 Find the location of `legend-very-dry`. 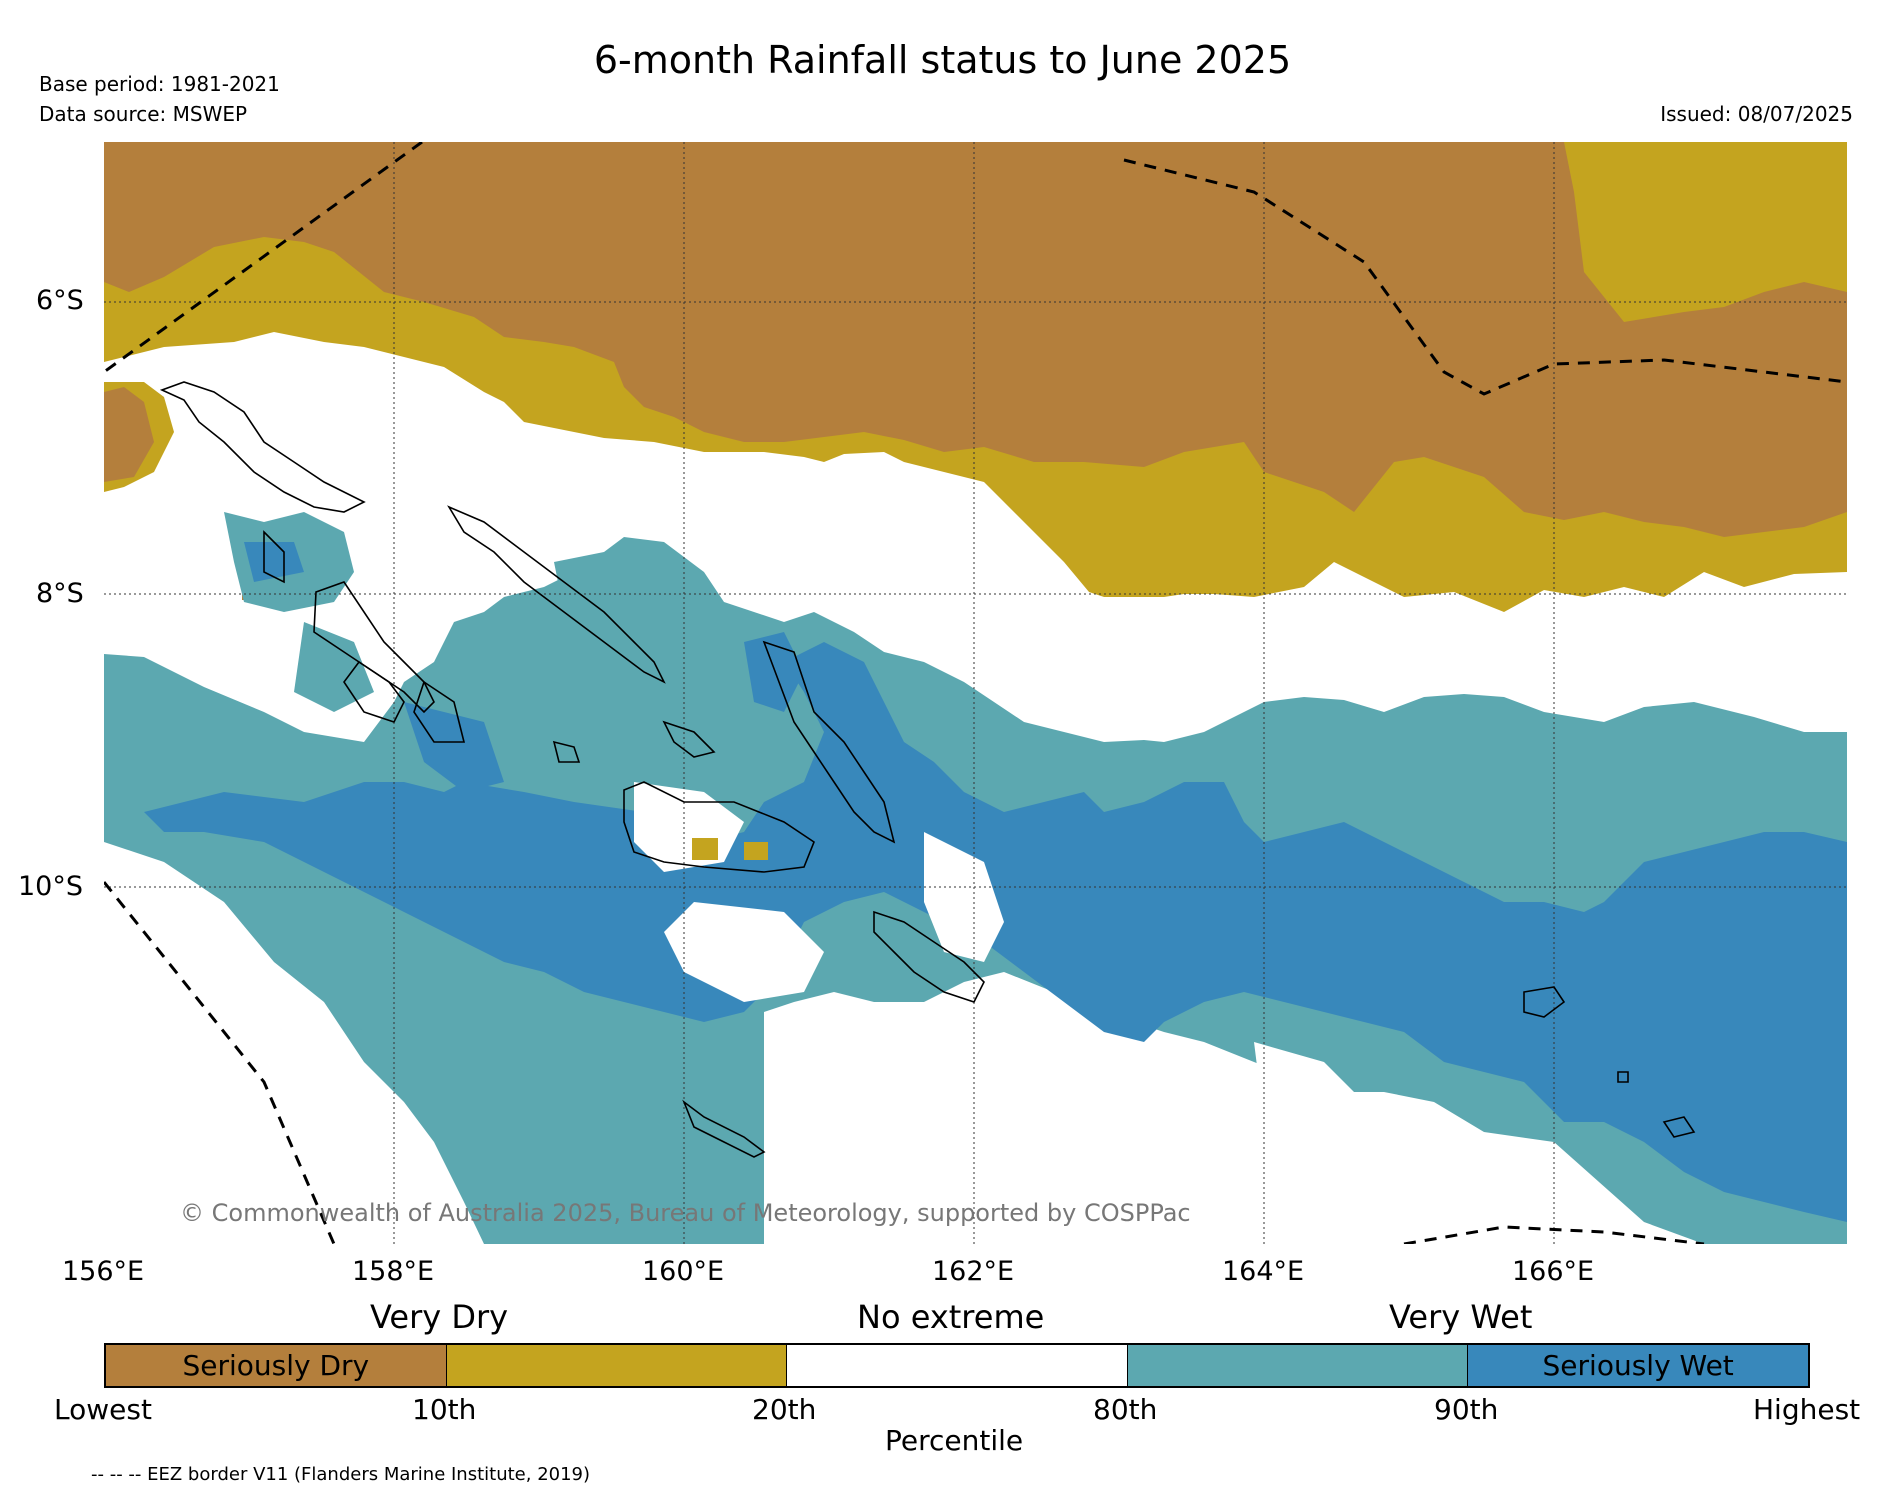

legend-very-dry is located at coordinates (617, 1365).